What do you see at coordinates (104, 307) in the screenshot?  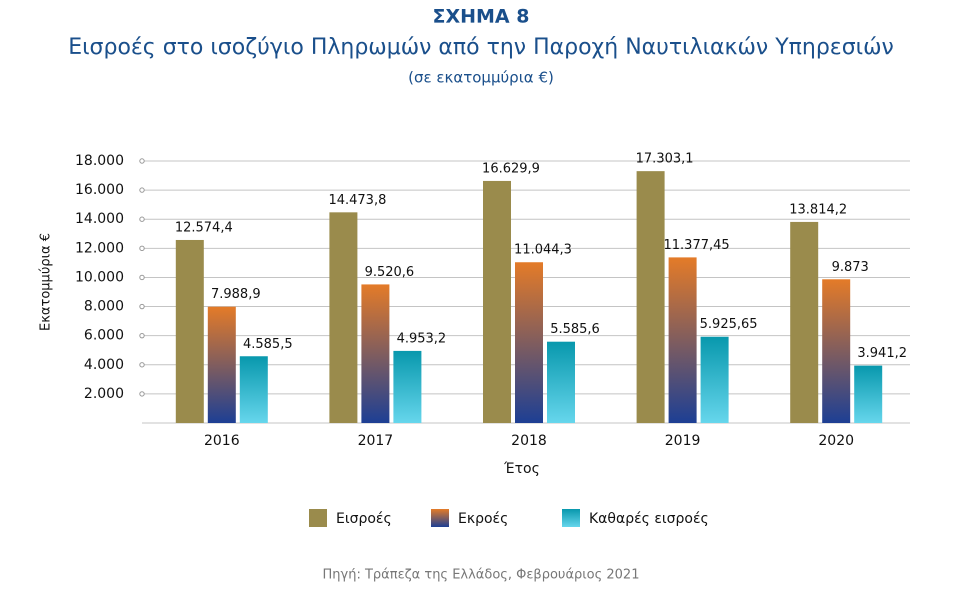 I see `y-tick-label: 8.000` at bounding box center [104, 307].